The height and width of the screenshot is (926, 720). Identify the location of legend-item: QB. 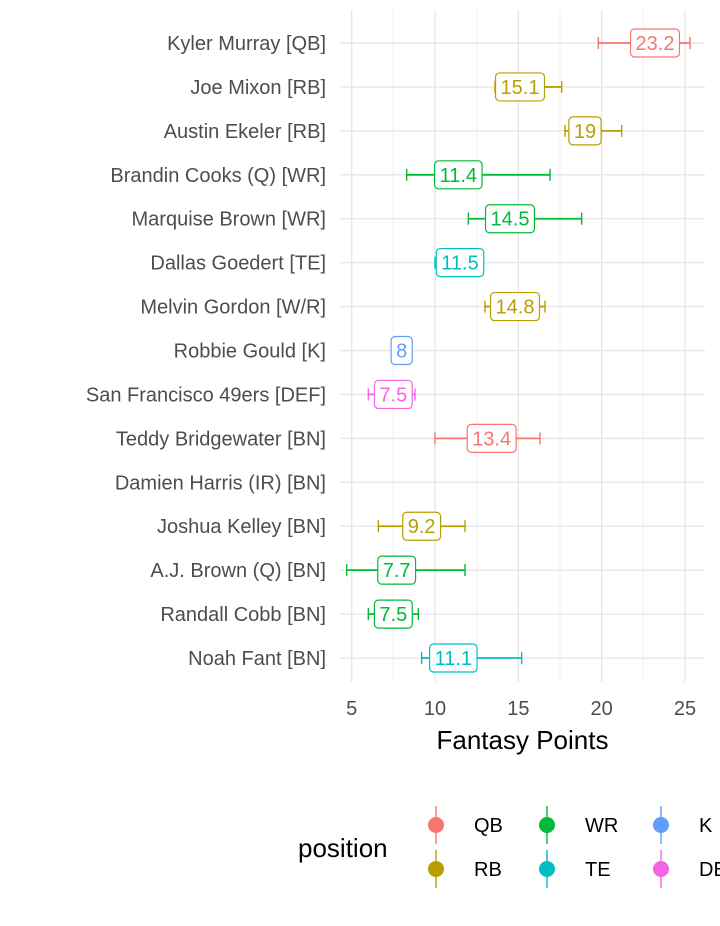
(465, 825).